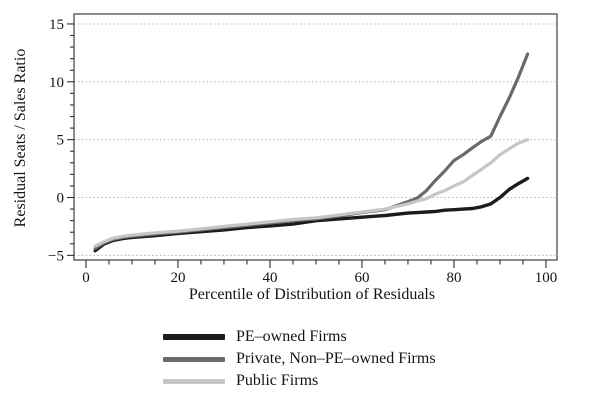  I want to click on legend-item-private-non-pe: Private, Non–PE–owned Firms, so click(299, 359).